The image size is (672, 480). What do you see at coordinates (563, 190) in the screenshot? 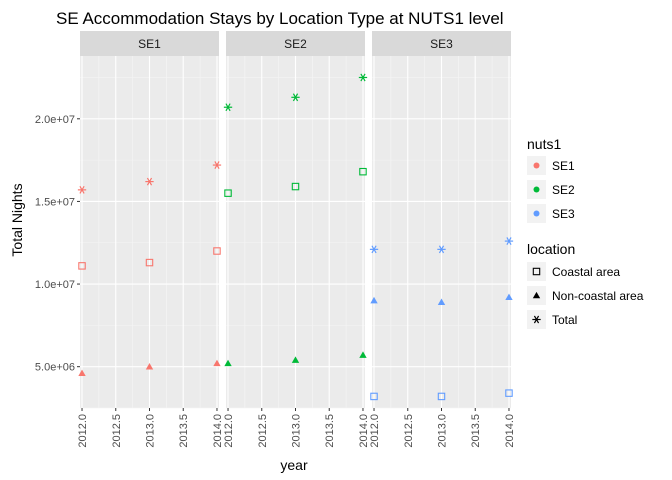
I see `legend-label: SE2` at bounding box center [563, 190].